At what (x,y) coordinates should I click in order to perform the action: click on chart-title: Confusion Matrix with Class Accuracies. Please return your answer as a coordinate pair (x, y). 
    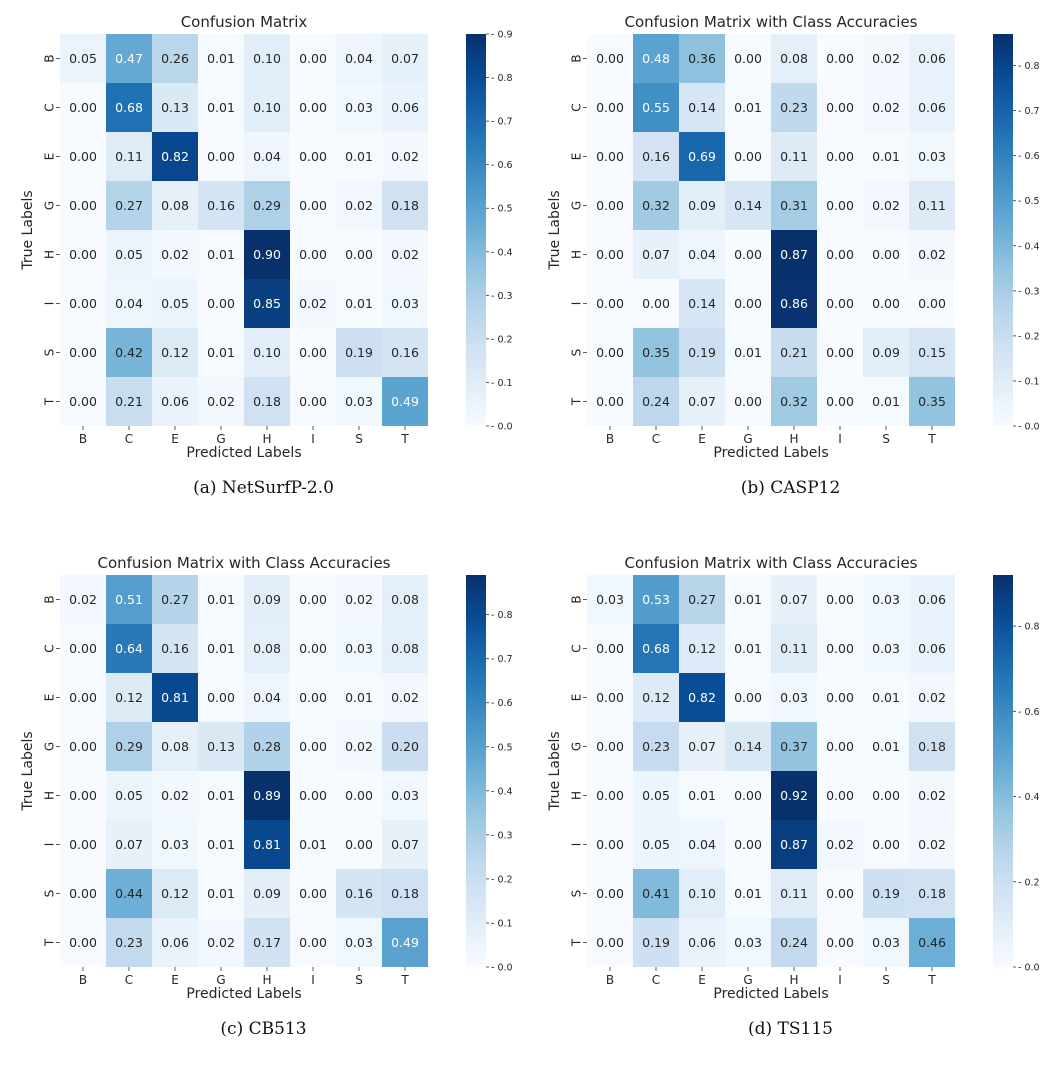
    Looking at the image, I should click on (770, 22).